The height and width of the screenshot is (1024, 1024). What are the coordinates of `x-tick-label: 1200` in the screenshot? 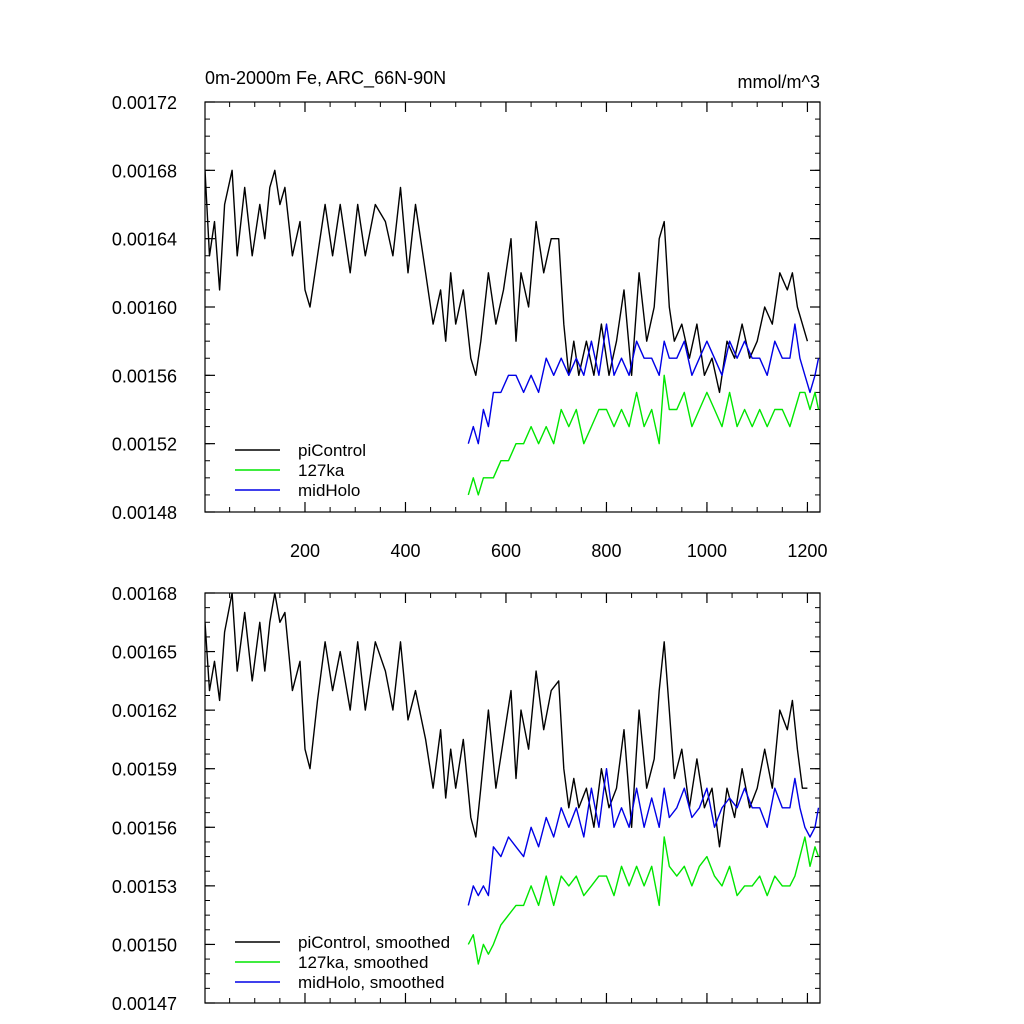 It's located at (807, 551).